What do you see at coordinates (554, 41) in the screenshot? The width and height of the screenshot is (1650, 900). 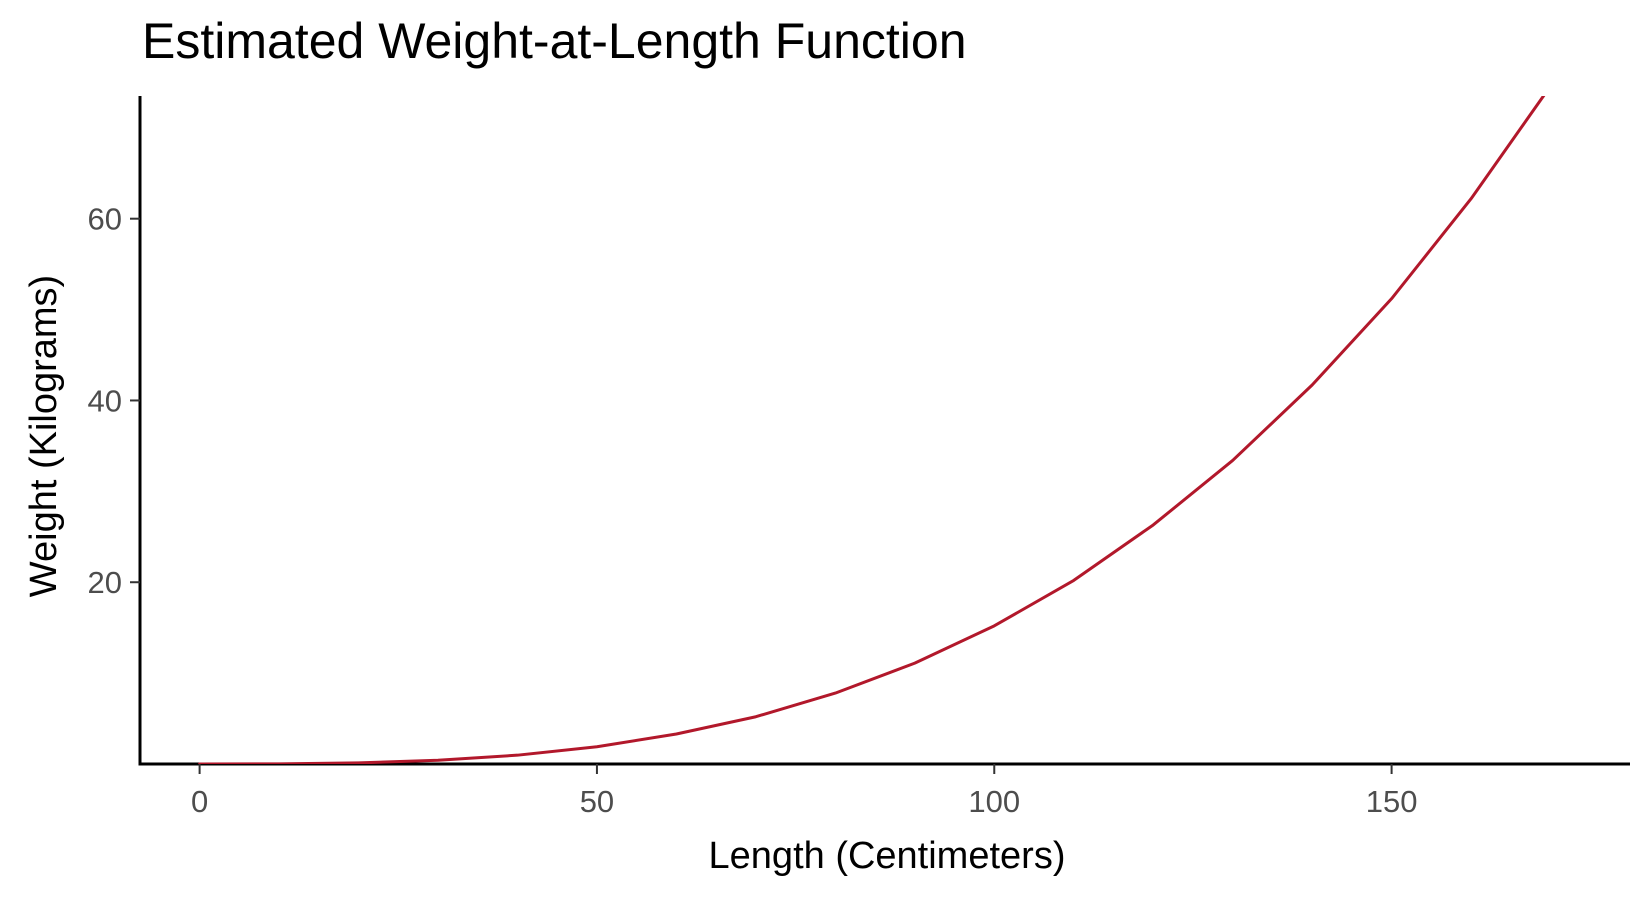 I see `chart-title: Estimated Weight-at-Length Function` at bounding box center [554, 41].